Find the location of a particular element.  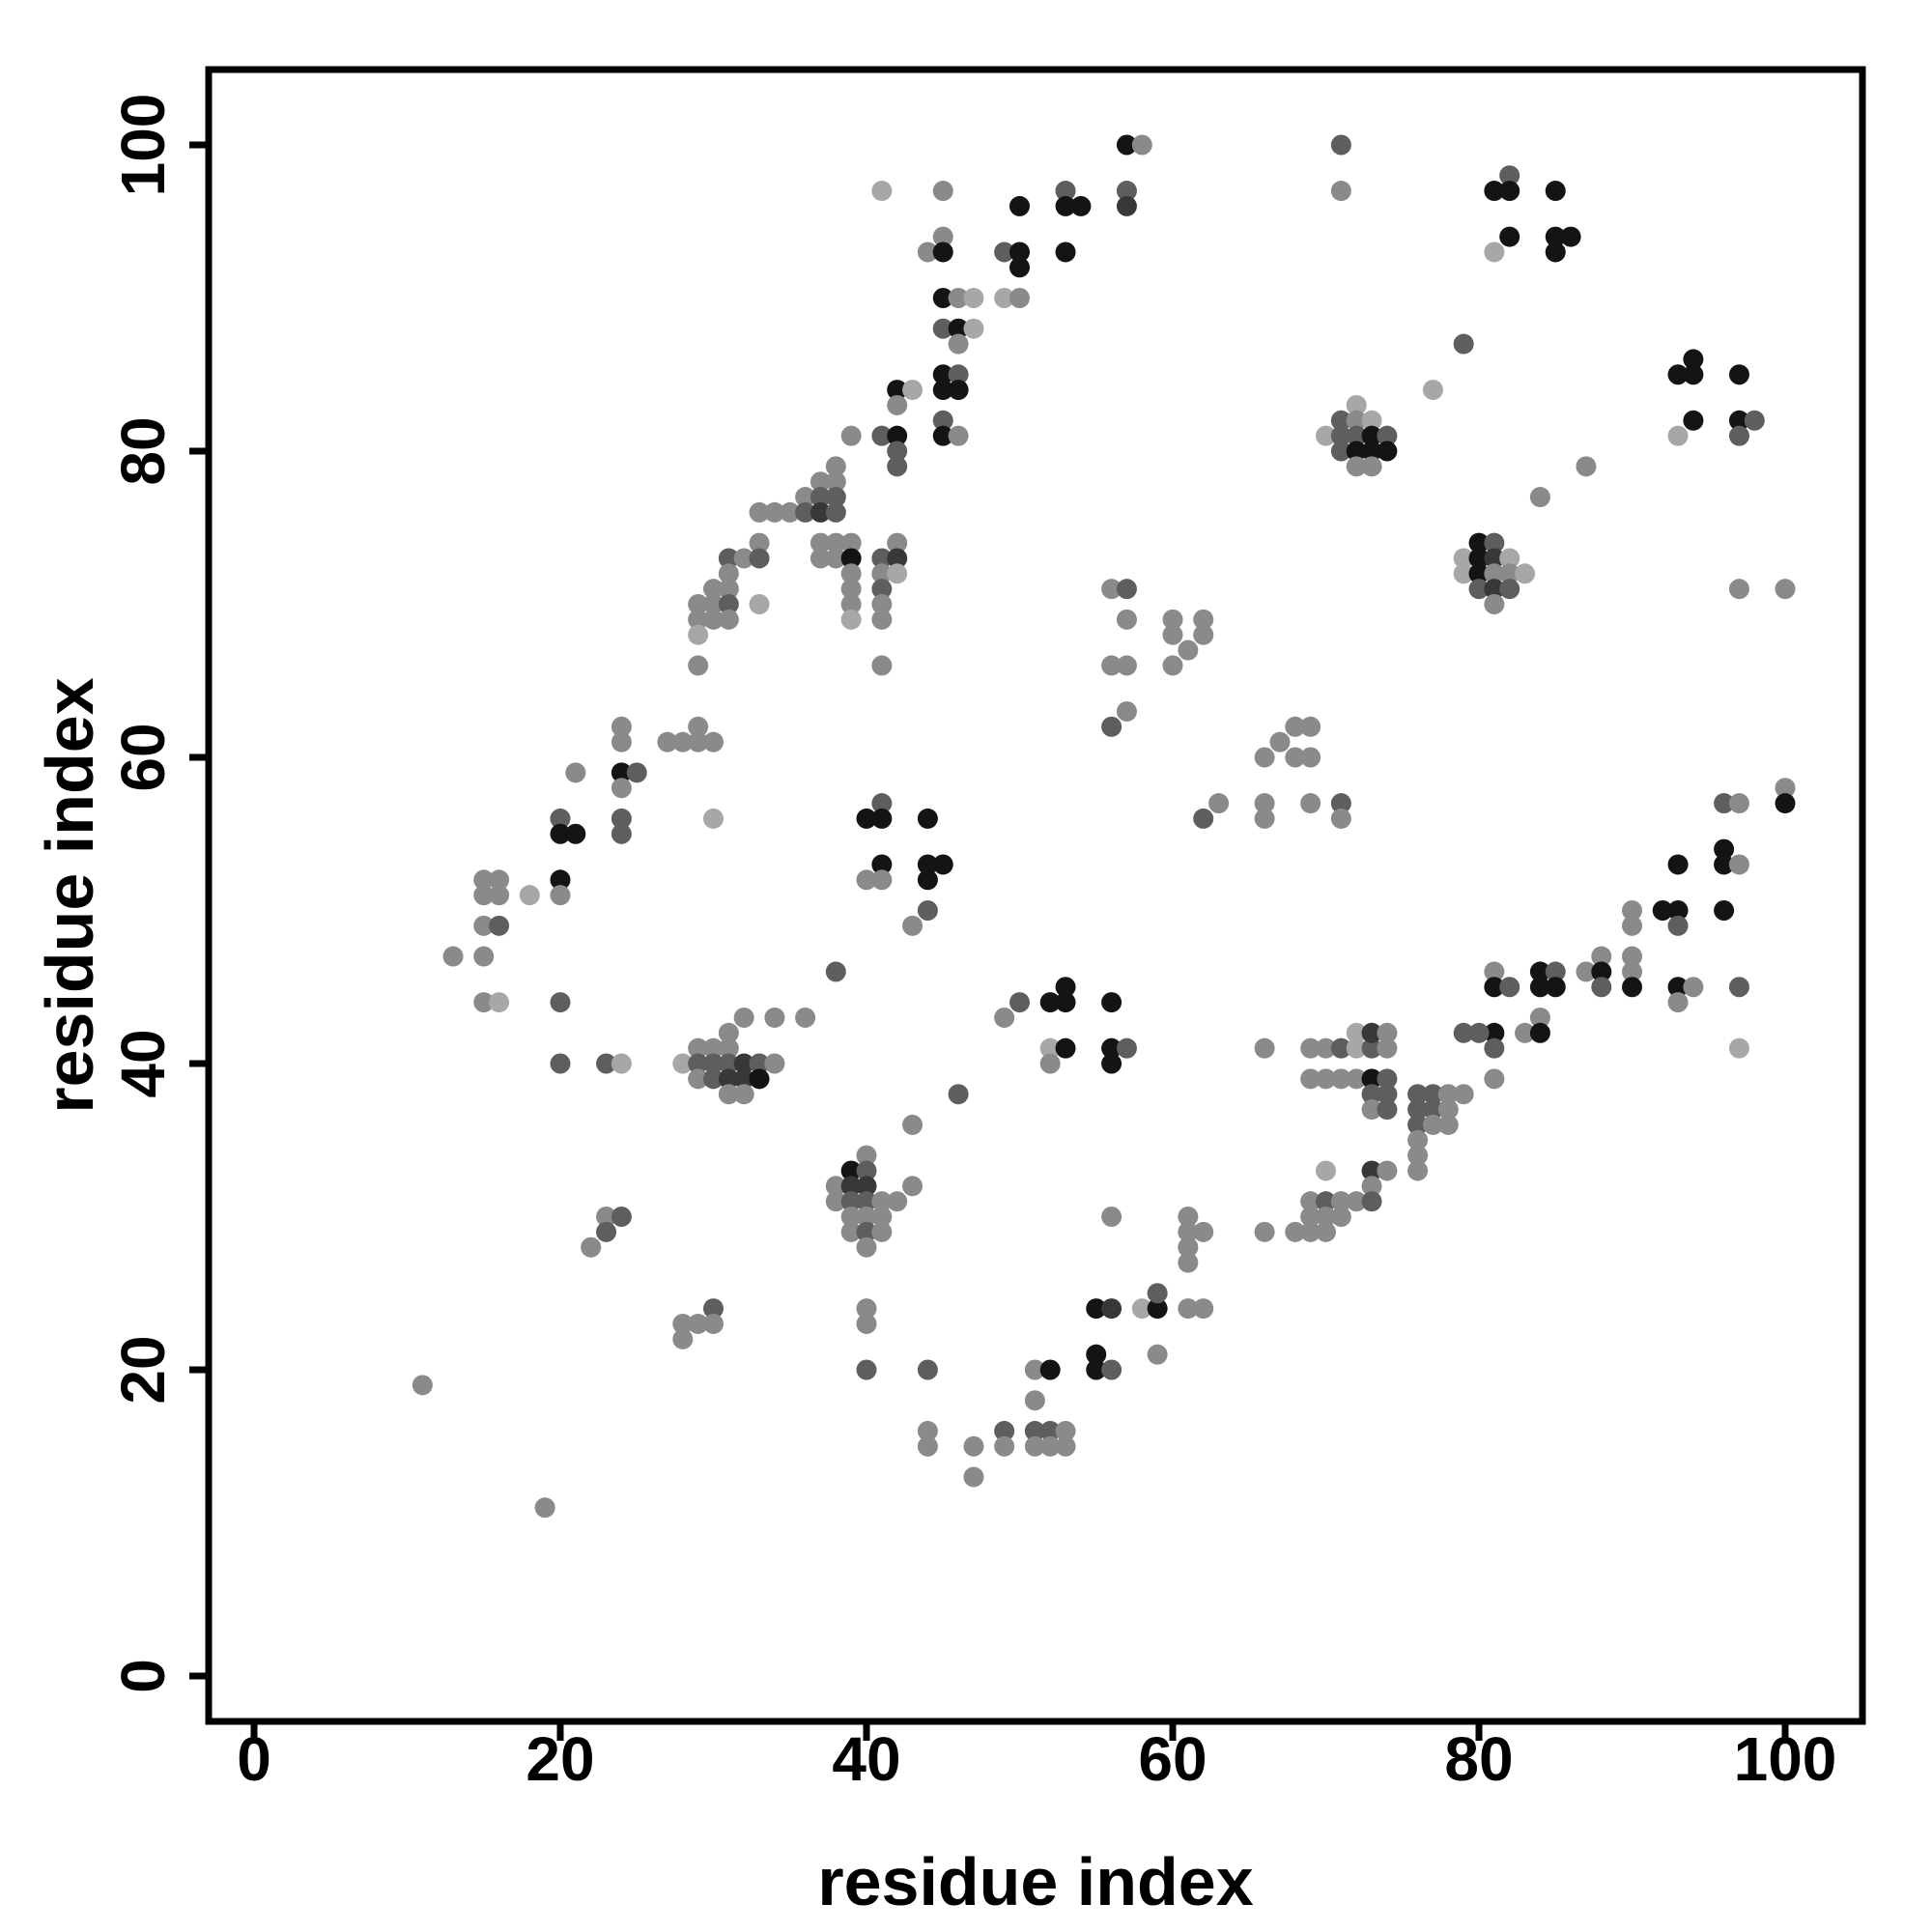

y-axis-ticks: 0 20 40 60 80 100 is located at coordinates (158, 893).